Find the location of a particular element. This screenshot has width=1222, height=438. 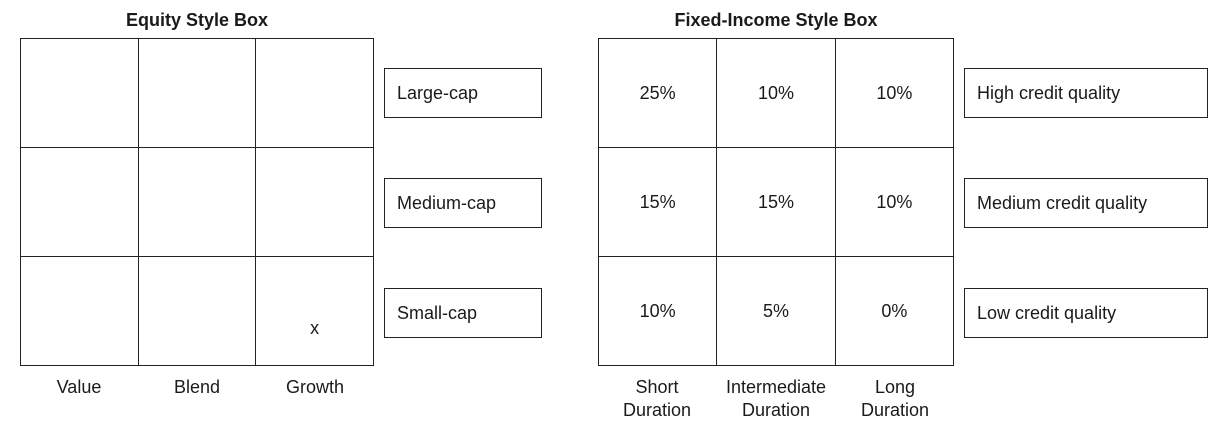

fi-cell-high-short: 25% is located at coordinates (658, 93).